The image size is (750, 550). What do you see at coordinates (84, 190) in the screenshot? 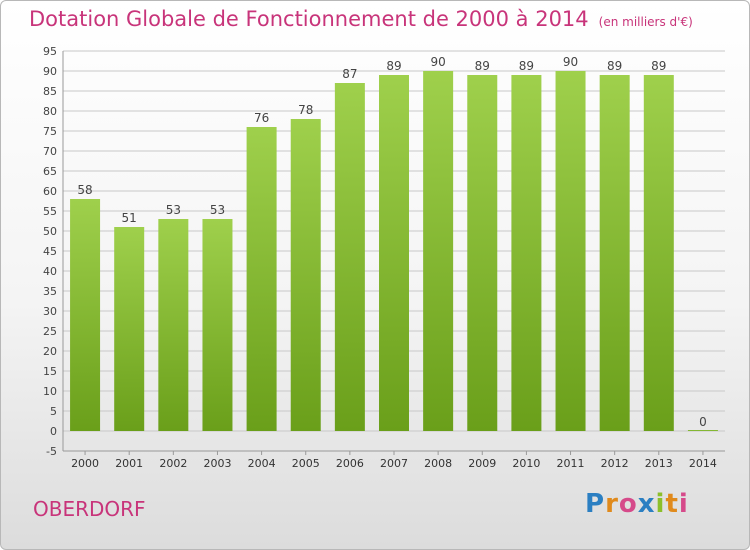
I see `bar-value-label: 58` at bounding box center [84, 190].